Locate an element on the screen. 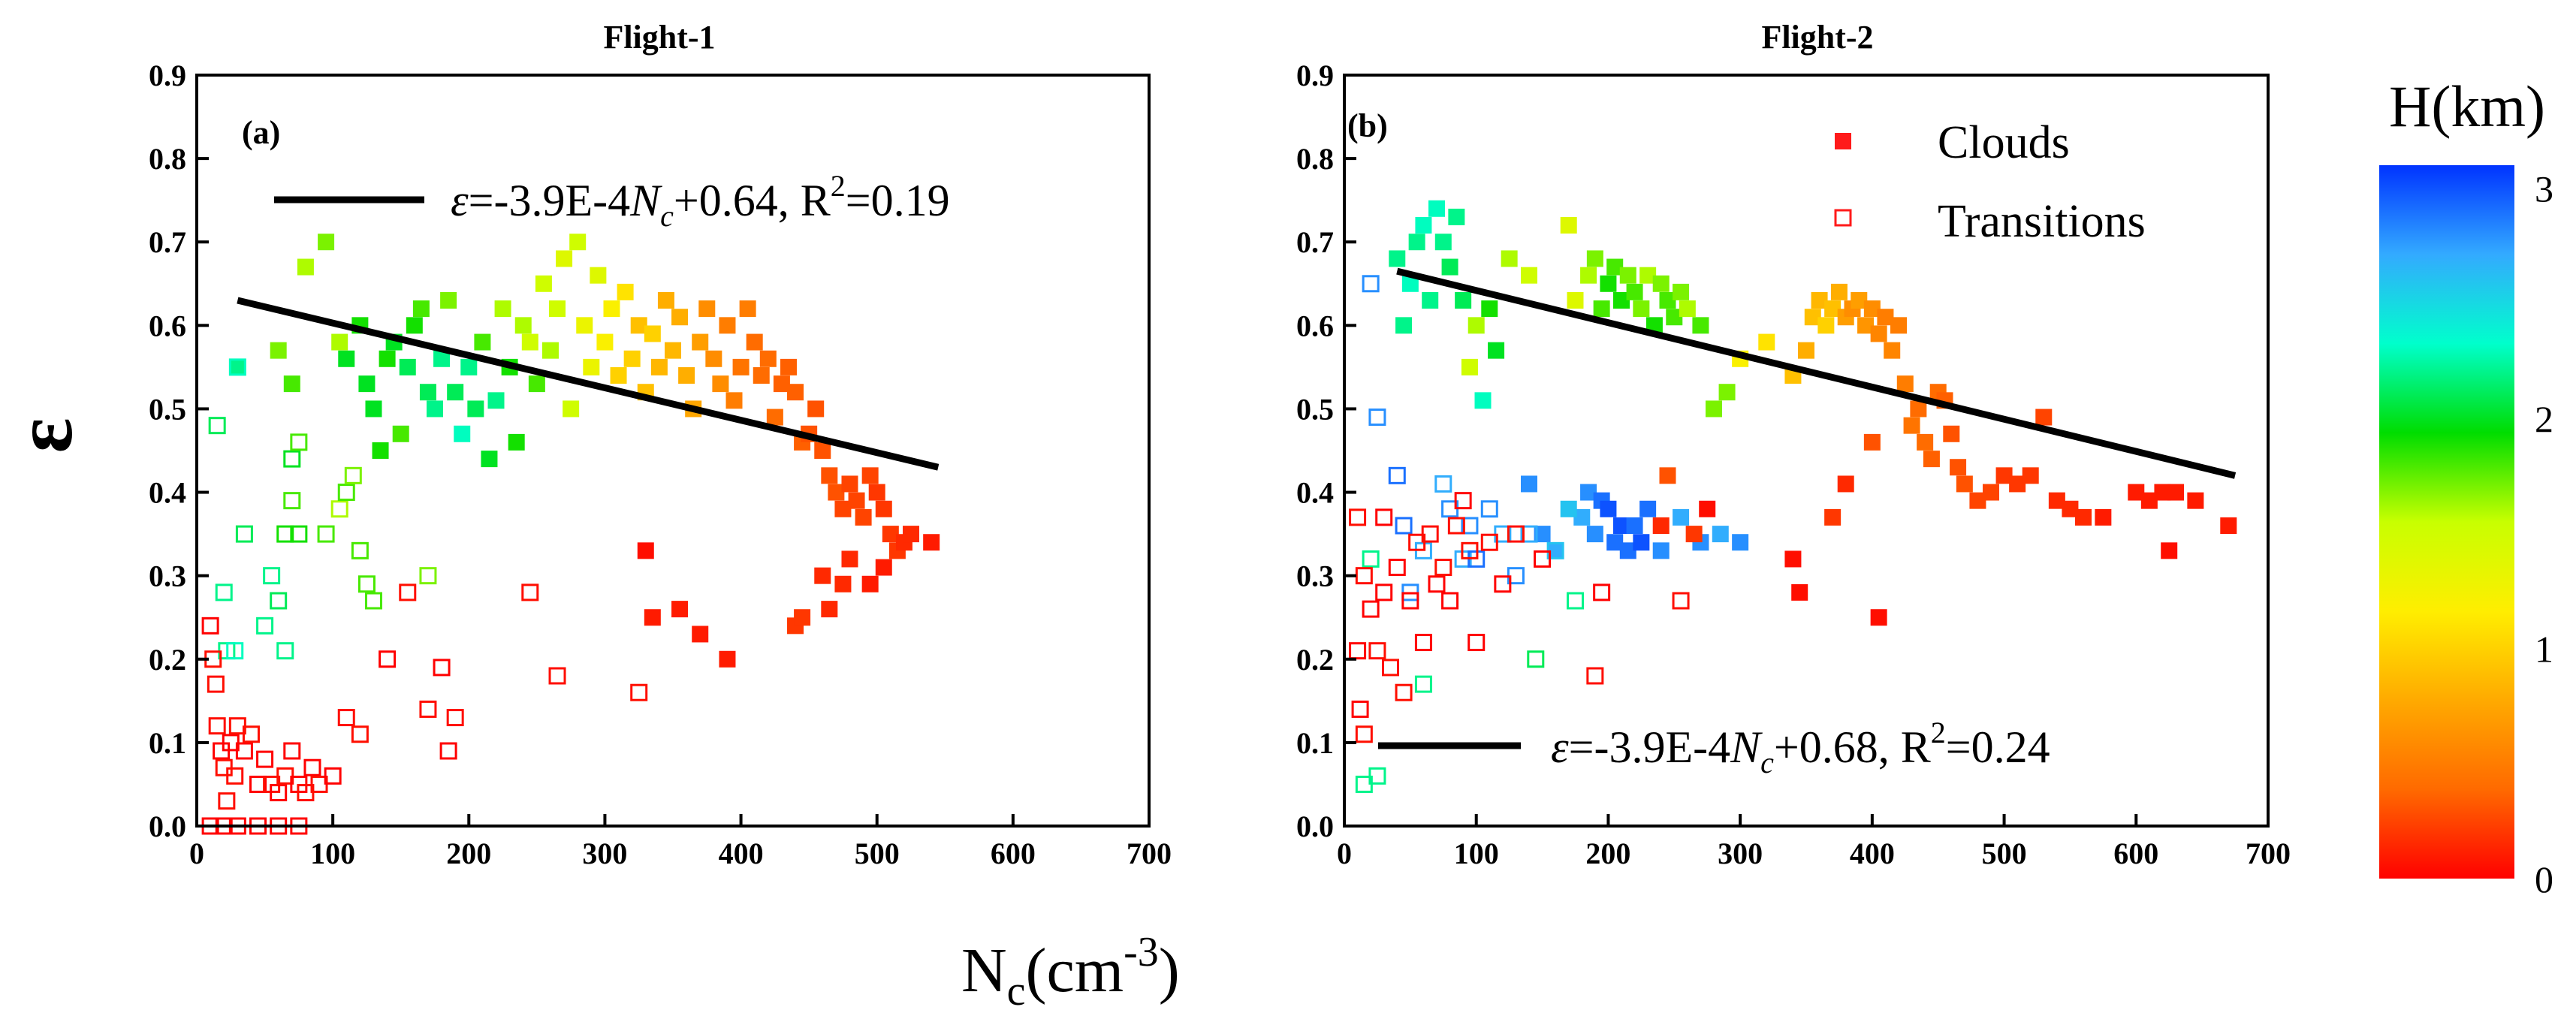 The width and height of the screenshot is (2576, 1010). colorbar-tick-label: 0 is located at coordinates (2544, 879).